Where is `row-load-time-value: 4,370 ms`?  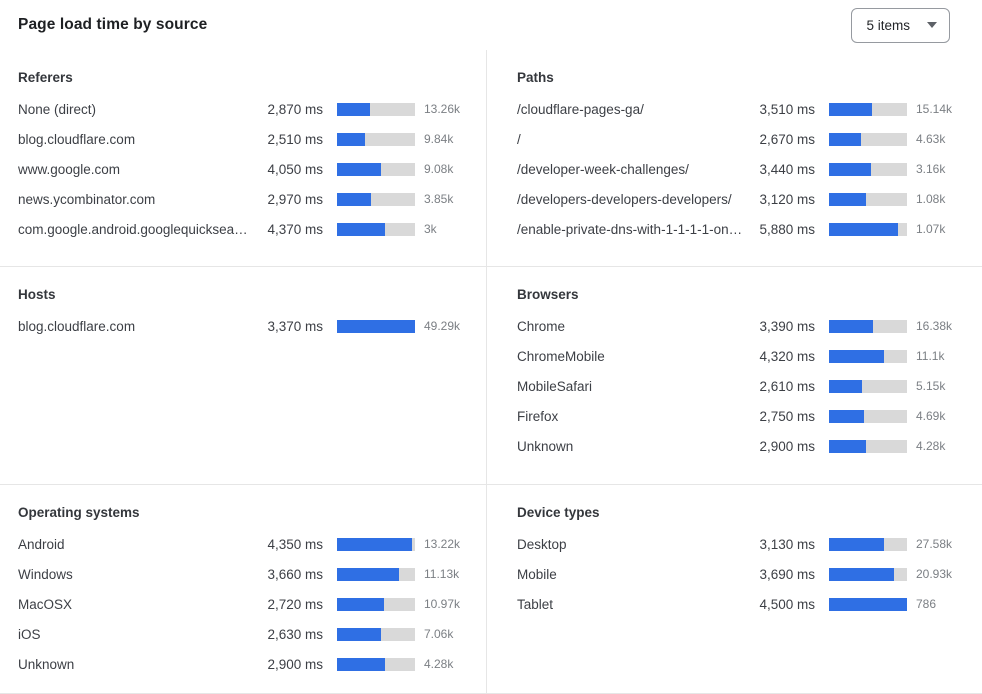
row-load-time-value: 4,370 ms is located at coordinates (295, 229).